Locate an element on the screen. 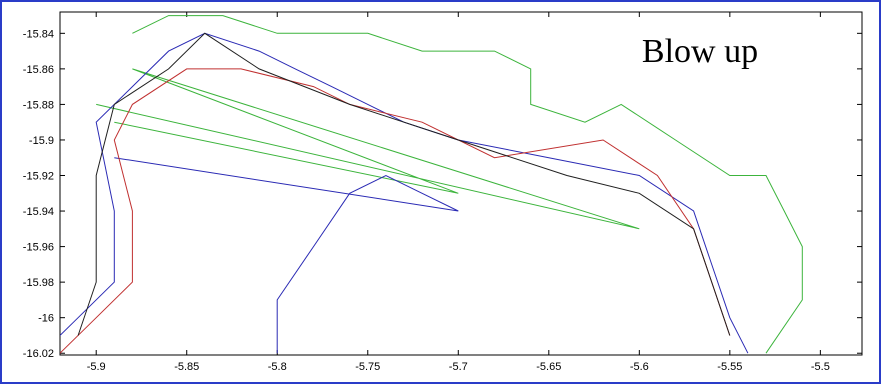 The height and width of the screenshot is (384, 881). x-tick-label: -5.55 is located at coordinates (729, 367).